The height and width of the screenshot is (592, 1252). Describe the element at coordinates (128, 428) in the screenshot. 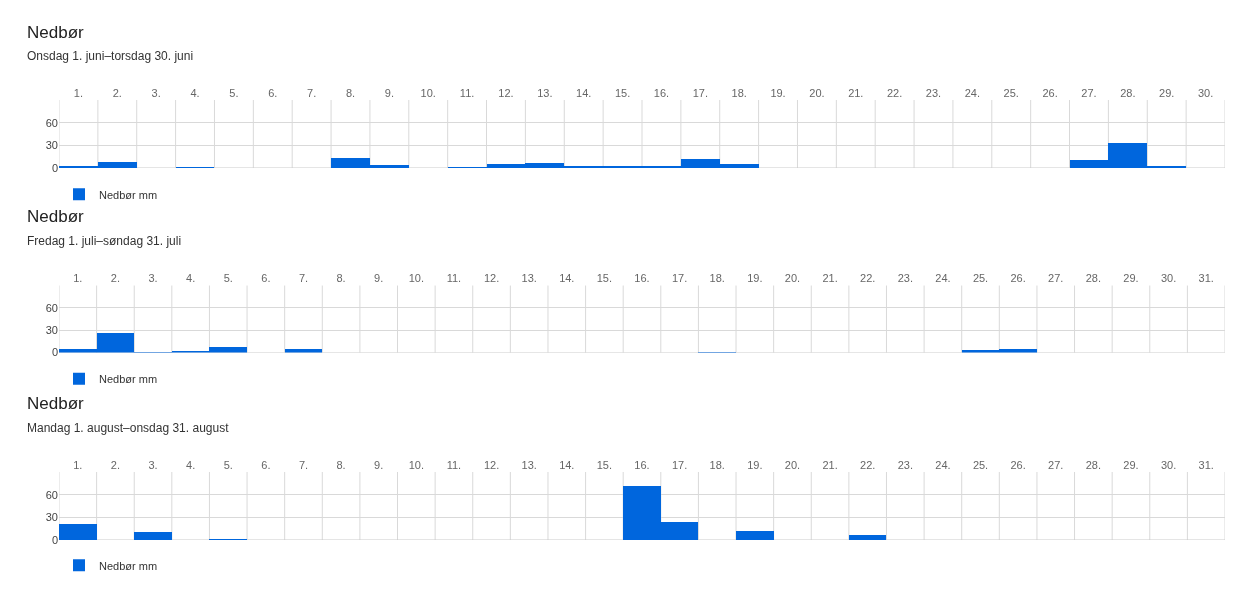

I see `chart-subtitle: Mandag 1. august–onsdag 31. august` at that location.